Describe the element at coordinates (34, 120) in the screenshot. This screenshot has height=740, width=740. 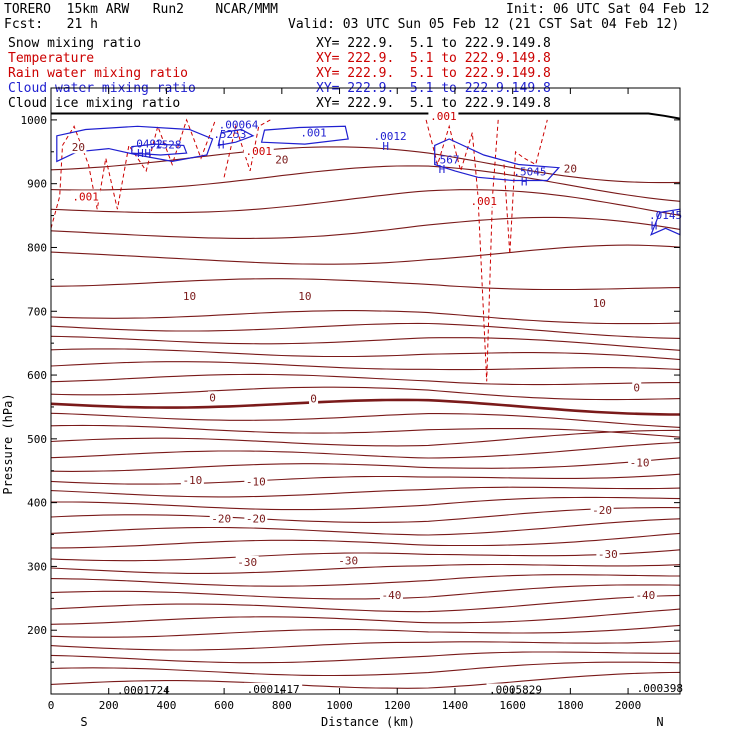
I see `y-tick-label: 1000` at that location.